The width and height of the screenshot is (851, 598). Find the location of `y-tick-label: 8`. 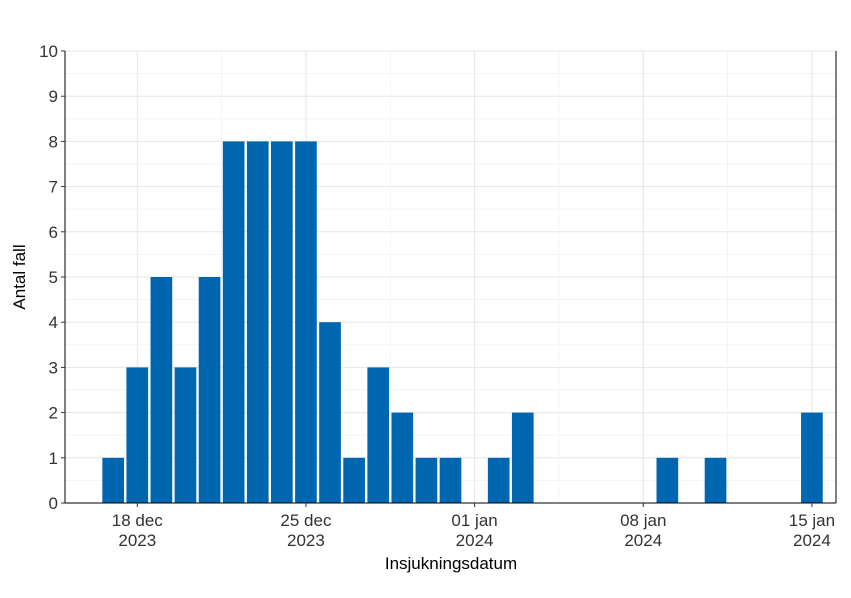

y-tick-label: 8 is located at coordinates (53, 141).